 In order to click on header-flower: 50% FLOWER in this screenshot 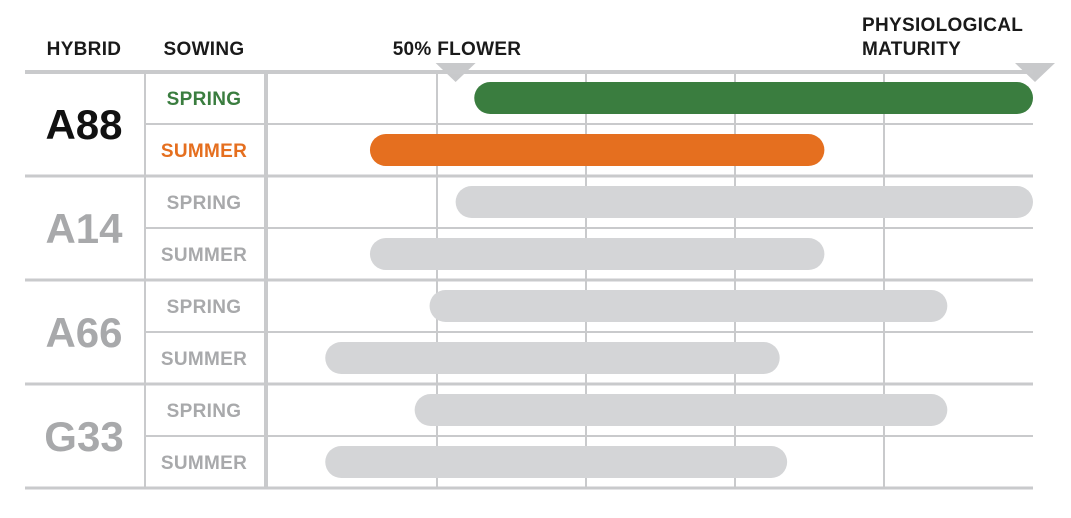, I will do `click(457, 49)`.